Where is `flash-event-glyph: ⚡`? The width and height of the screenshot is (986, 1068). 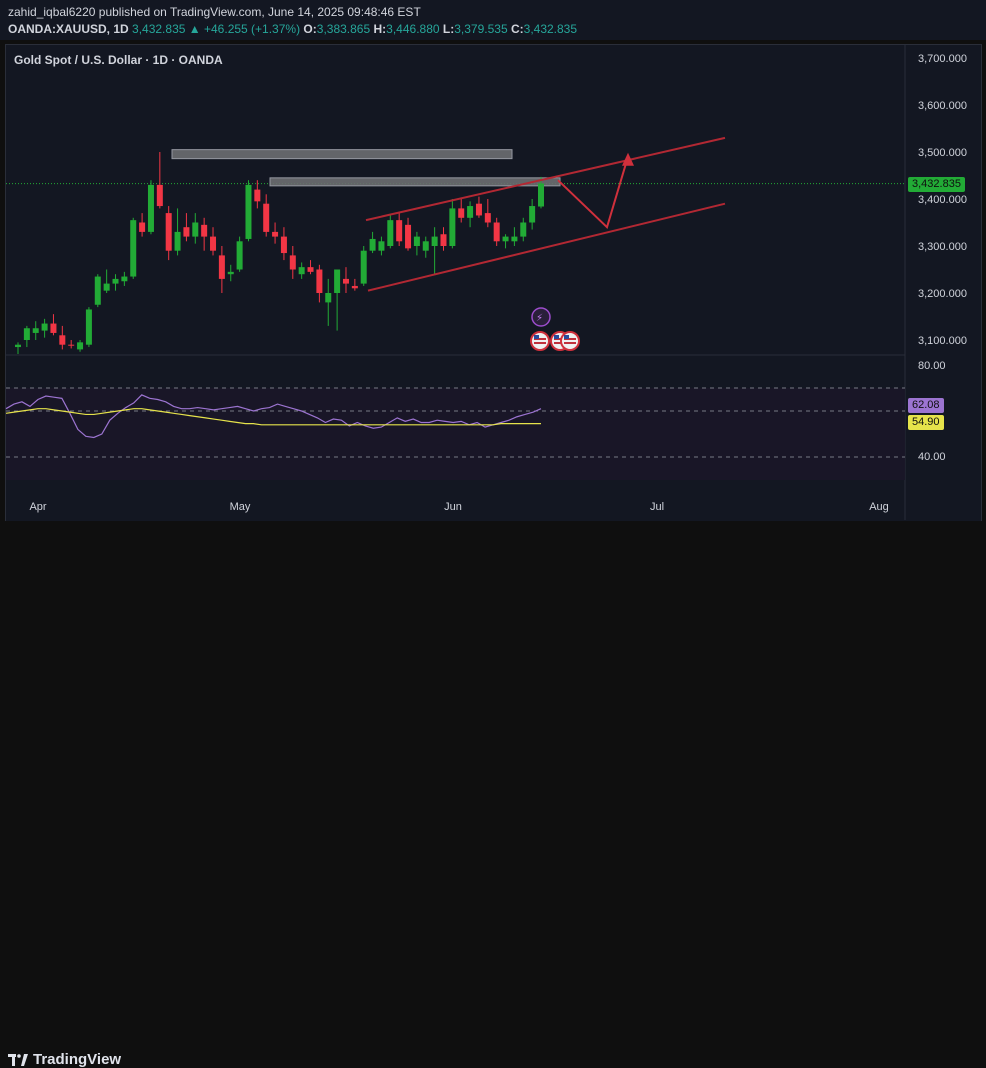 flash-event-glyph: ⚡ is located at coordinates (539, 318).